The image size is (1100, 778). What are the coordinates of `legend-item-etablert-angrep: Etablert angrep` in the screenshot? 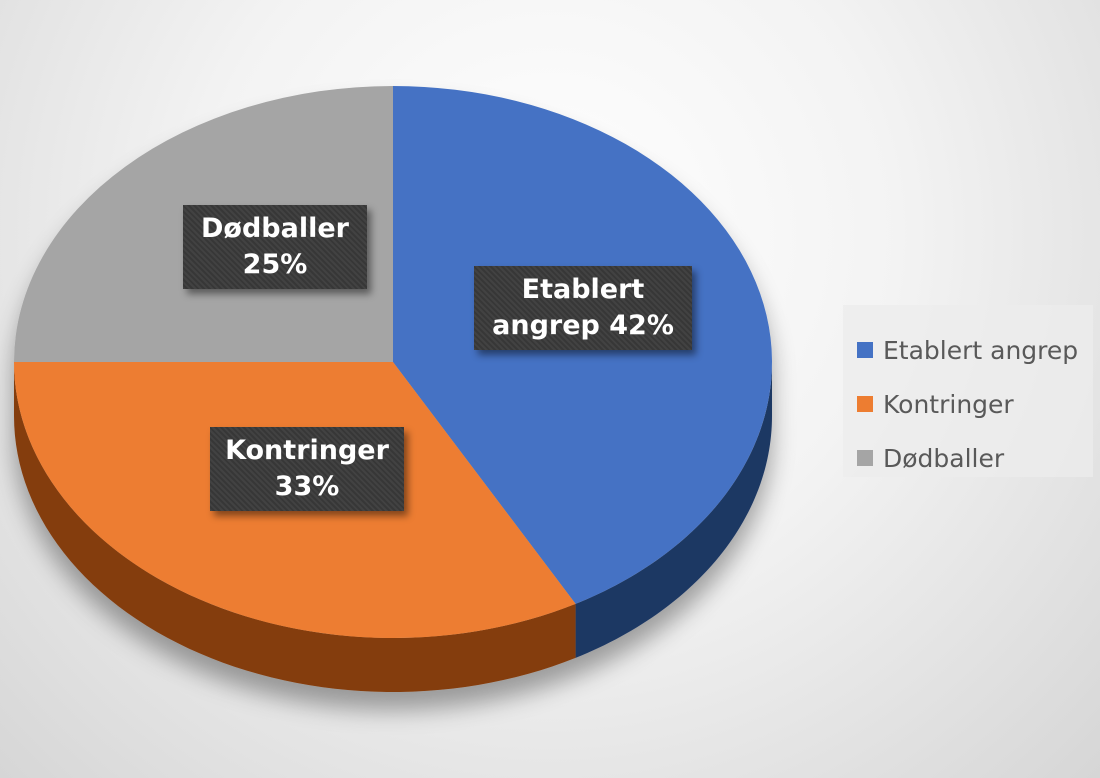 It's located at (975, 350).